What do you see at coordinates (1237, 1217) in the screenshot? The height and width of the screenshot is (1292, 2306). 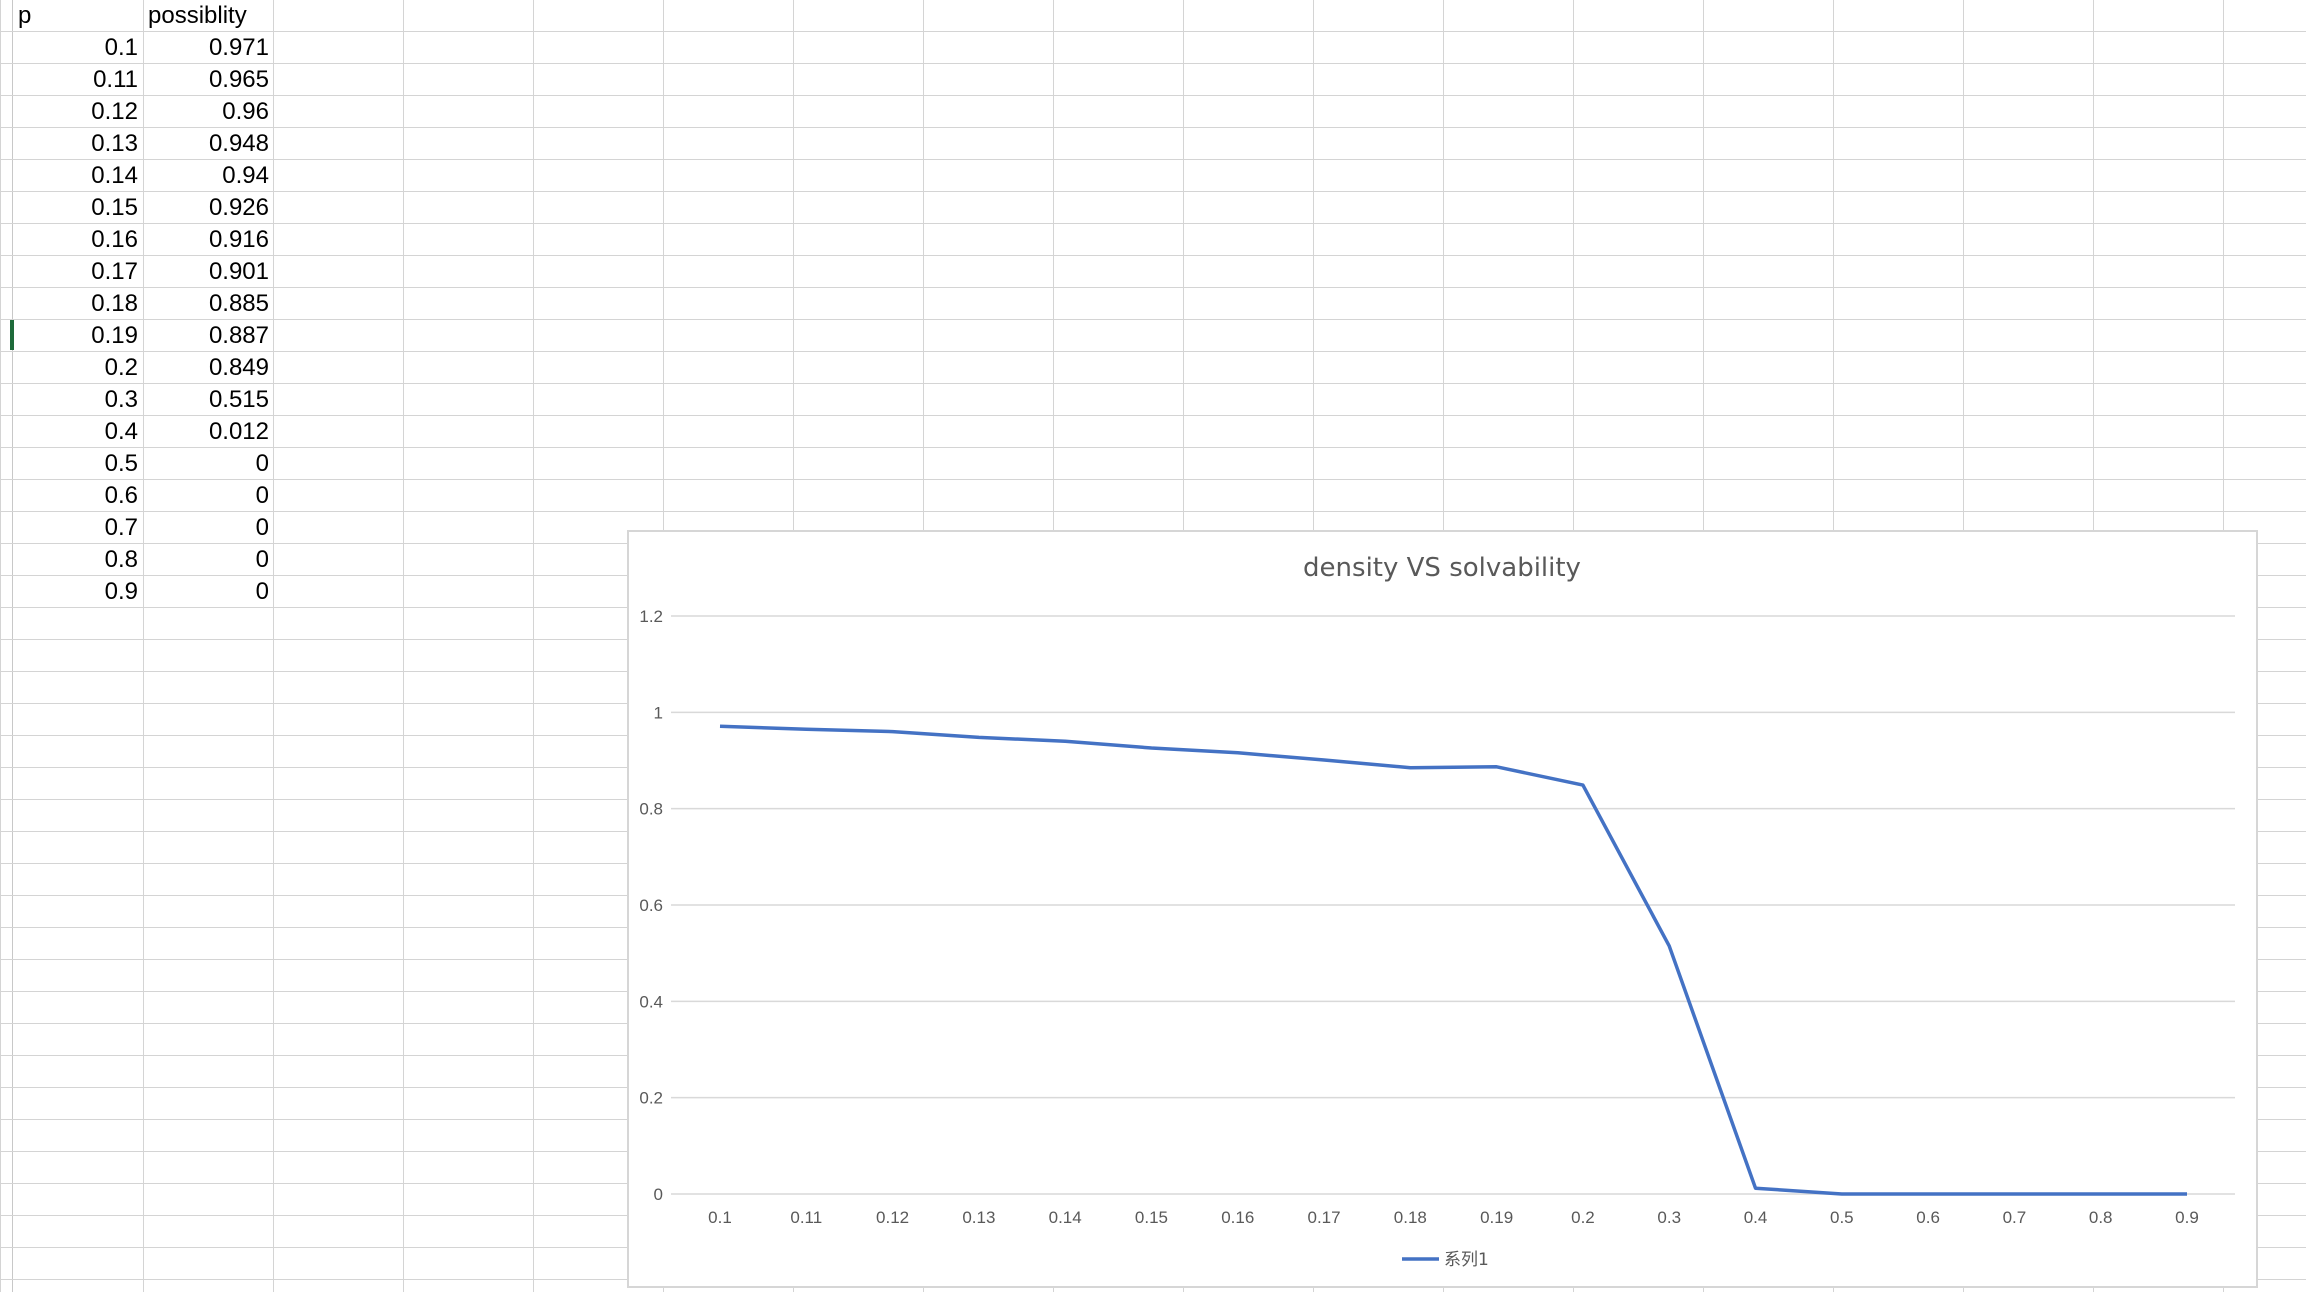 I see `x-tick-label: 0.16` at bounding box center [1237, 1217].